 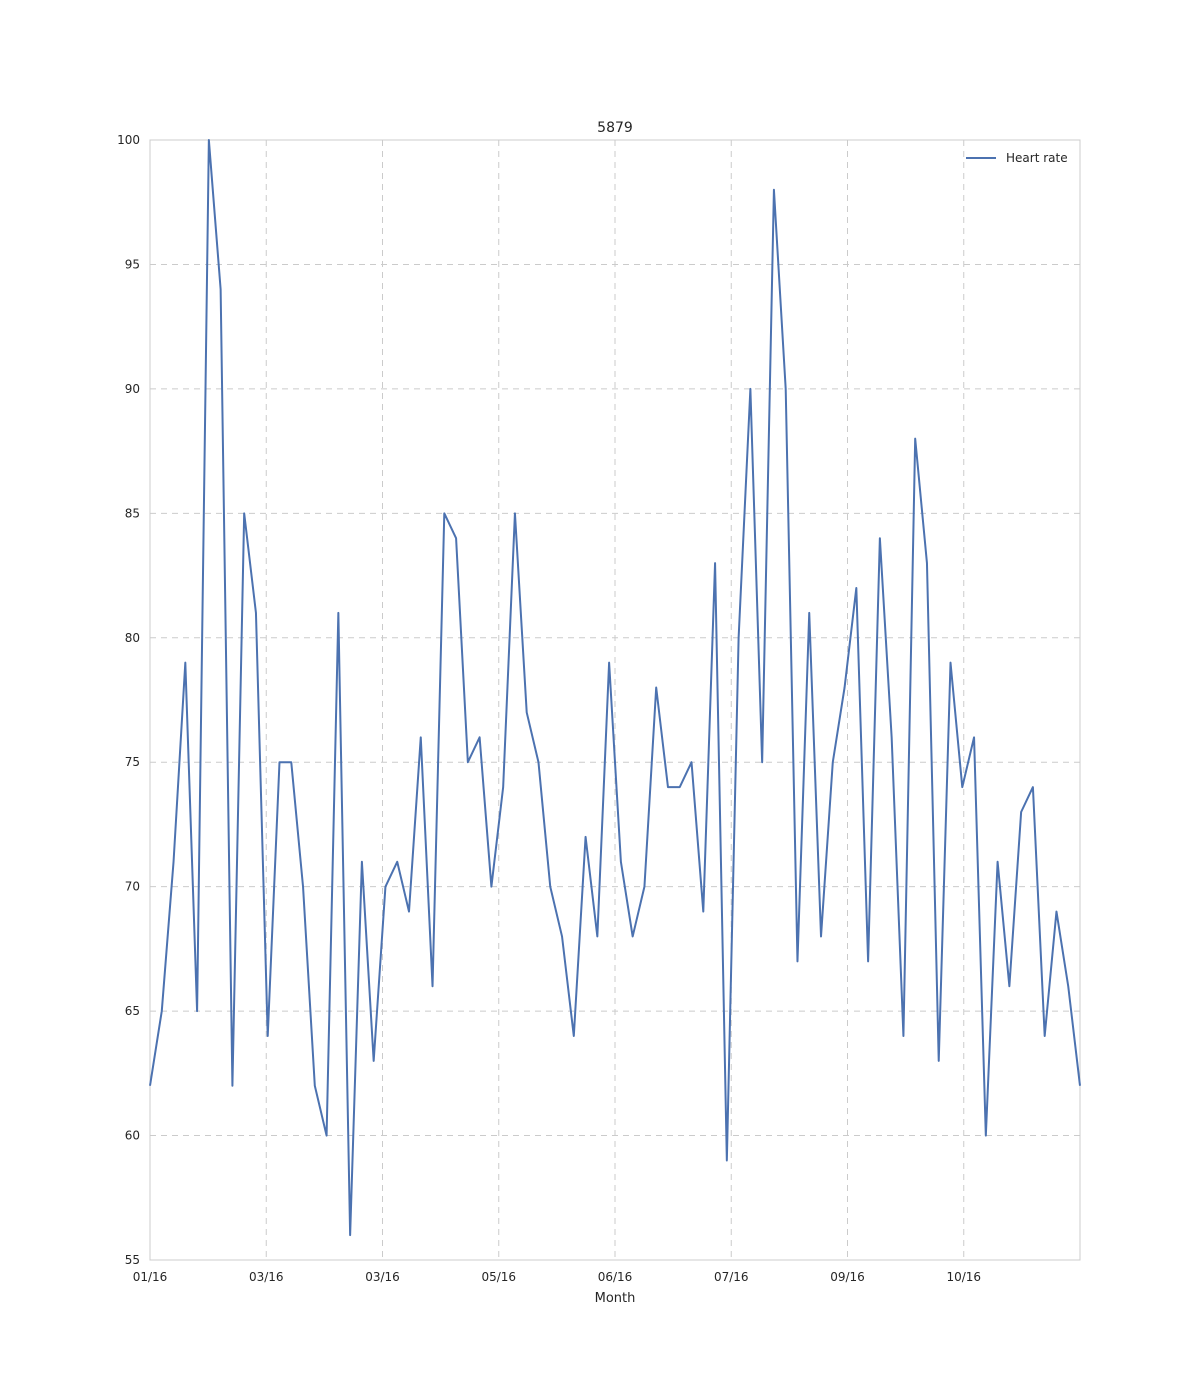 What do you see at coordinates (132, 1011) in the screenshot?
I see `y-tick-label: 65` at bounding box center [132, 1011].